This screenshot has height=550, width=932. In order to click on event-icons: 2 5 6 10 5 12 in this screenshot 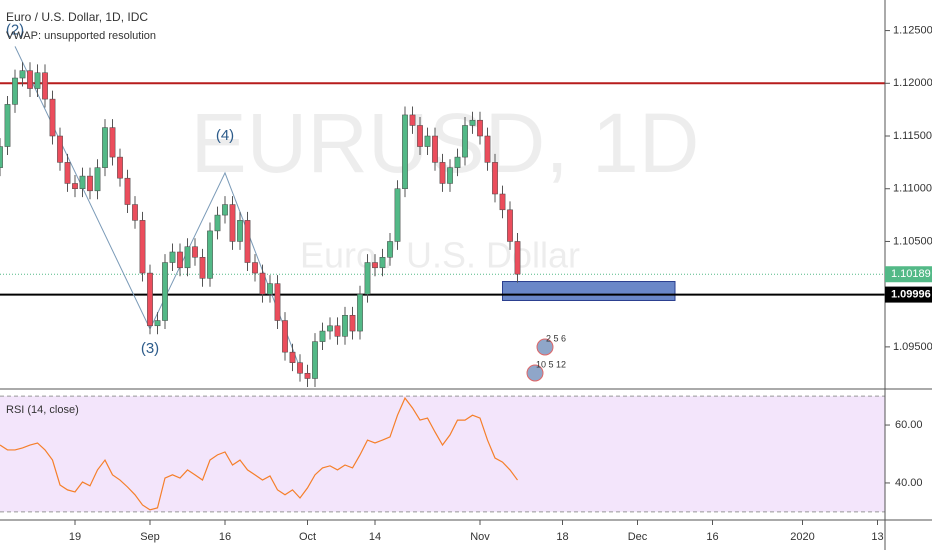, I will do `click(546, 357)`.